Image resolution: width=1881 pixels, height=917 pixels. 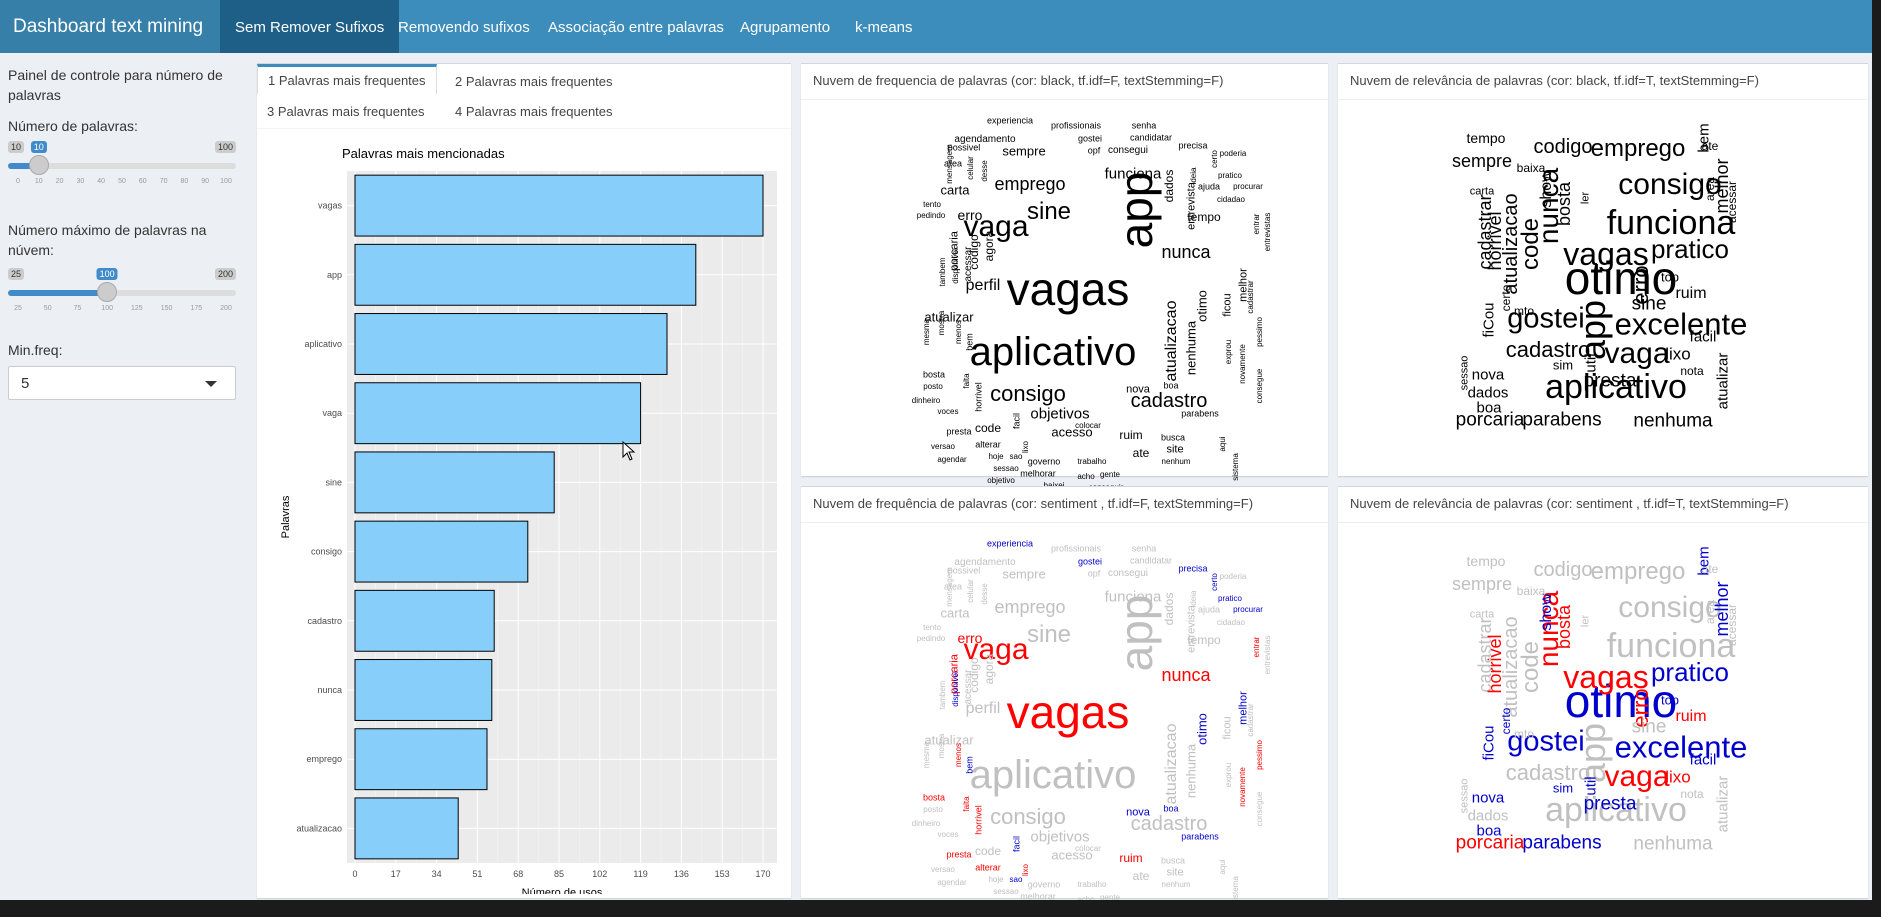 I want to click on x-tick-label: 136, so click(x=681, y=874).